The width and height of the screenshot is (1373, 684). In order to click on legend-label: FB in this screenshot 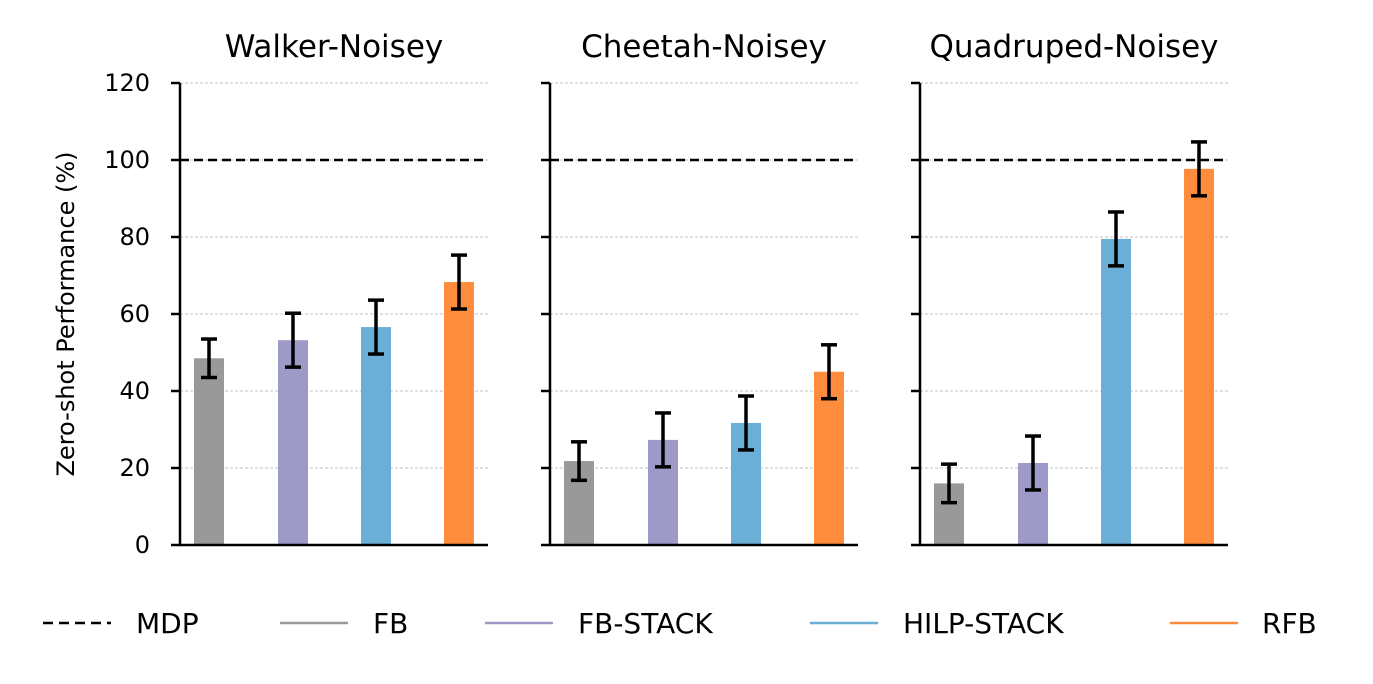, I will do `click(390, 623)`.